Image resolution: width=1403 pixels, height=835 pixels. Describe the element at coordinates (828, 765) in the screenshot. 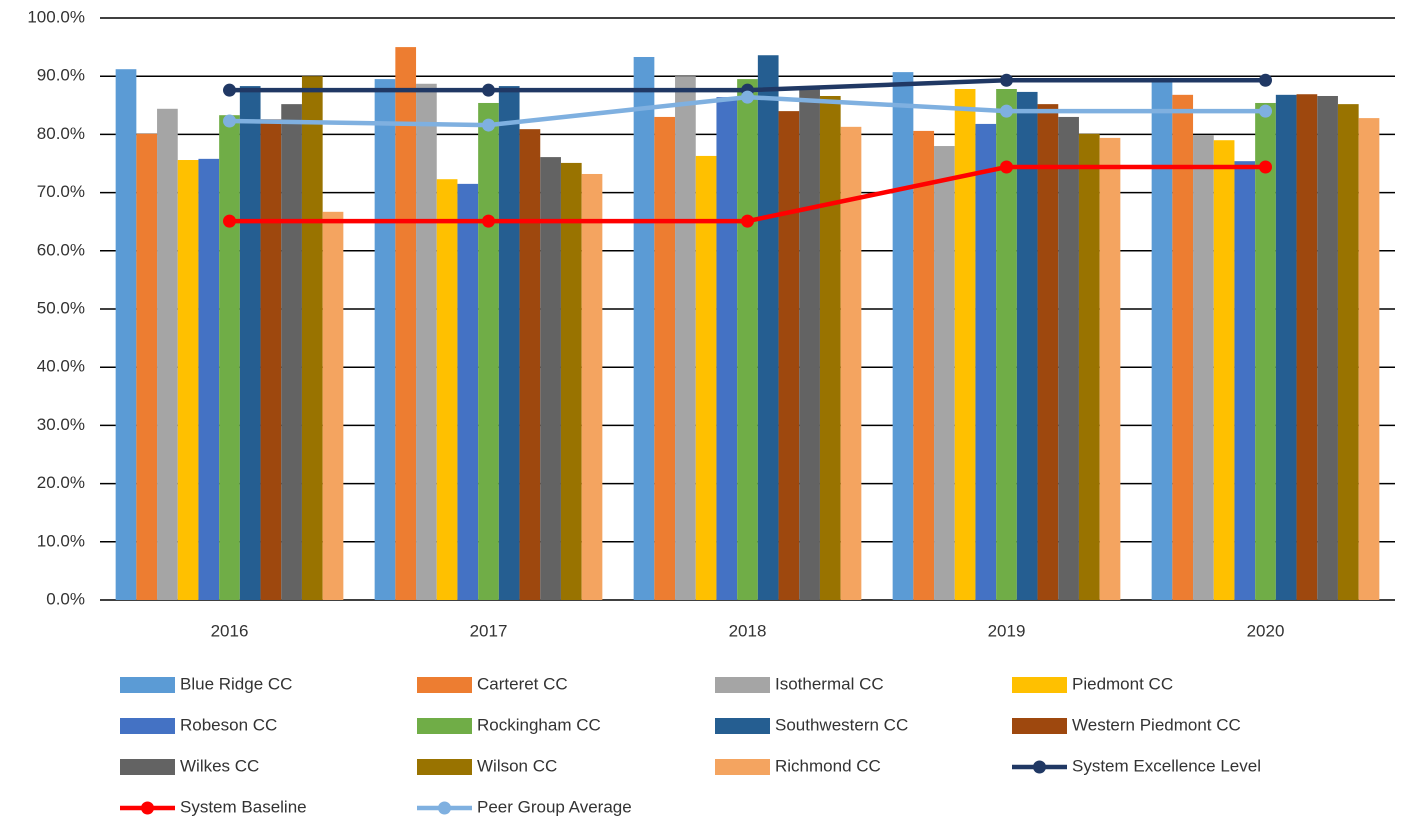

I see `legend-label: Richmond CC` at that location.